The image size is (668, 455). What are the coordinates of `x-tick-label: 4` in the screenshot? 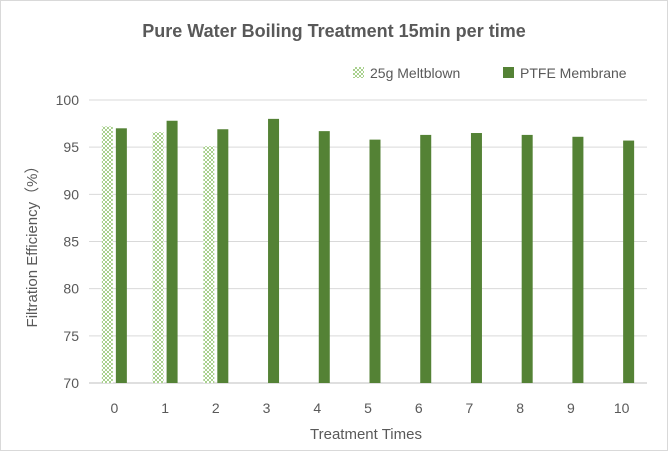 It's located at (317, 408).